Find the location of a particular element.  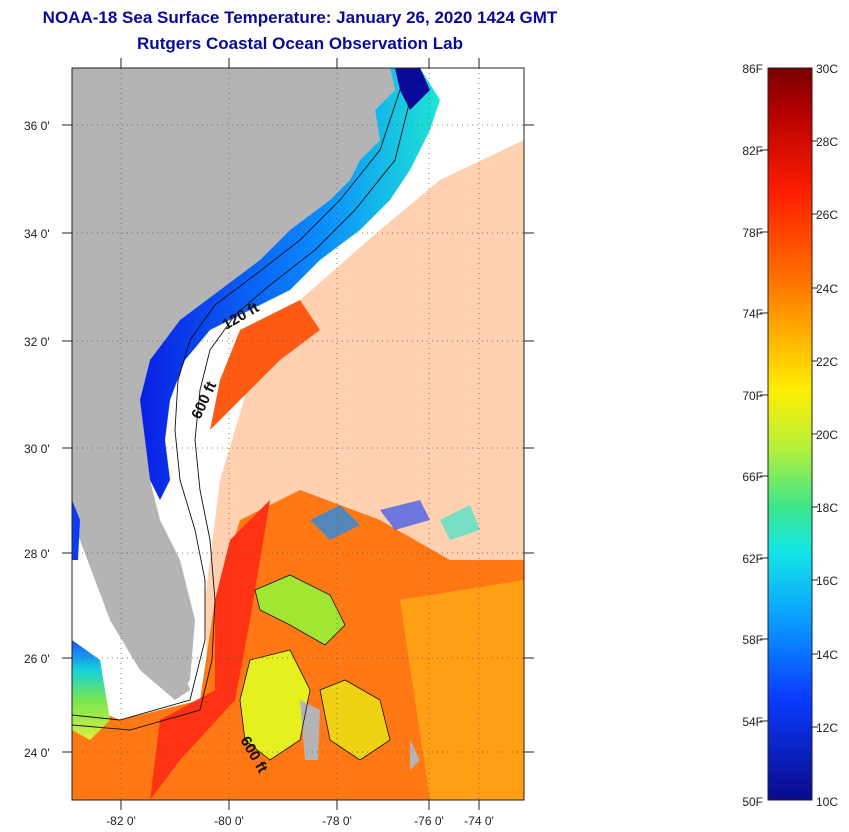

lon-label: -74 0' is located at coordinates (479, 821).